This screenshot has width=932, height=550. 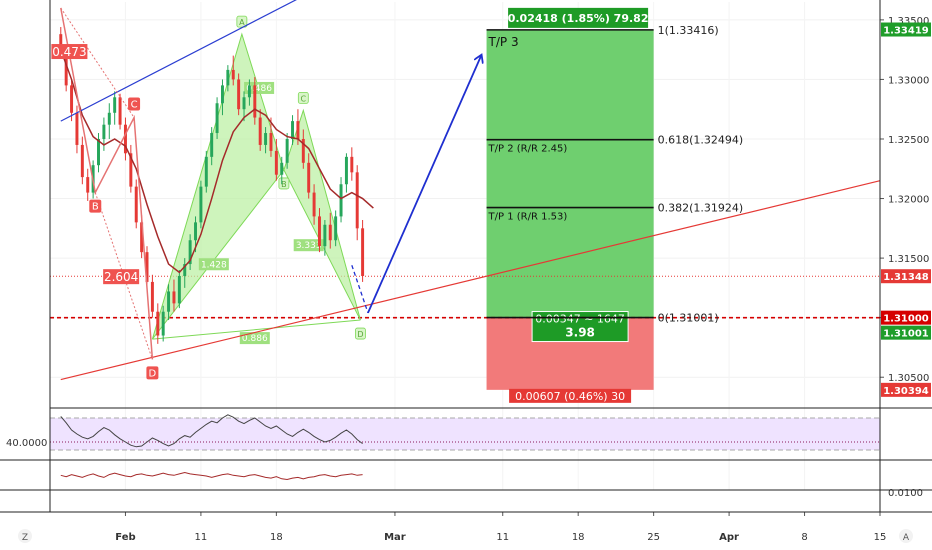 I want to click on abcd-ratio-label: 2.604, so click(x=121, y=277).